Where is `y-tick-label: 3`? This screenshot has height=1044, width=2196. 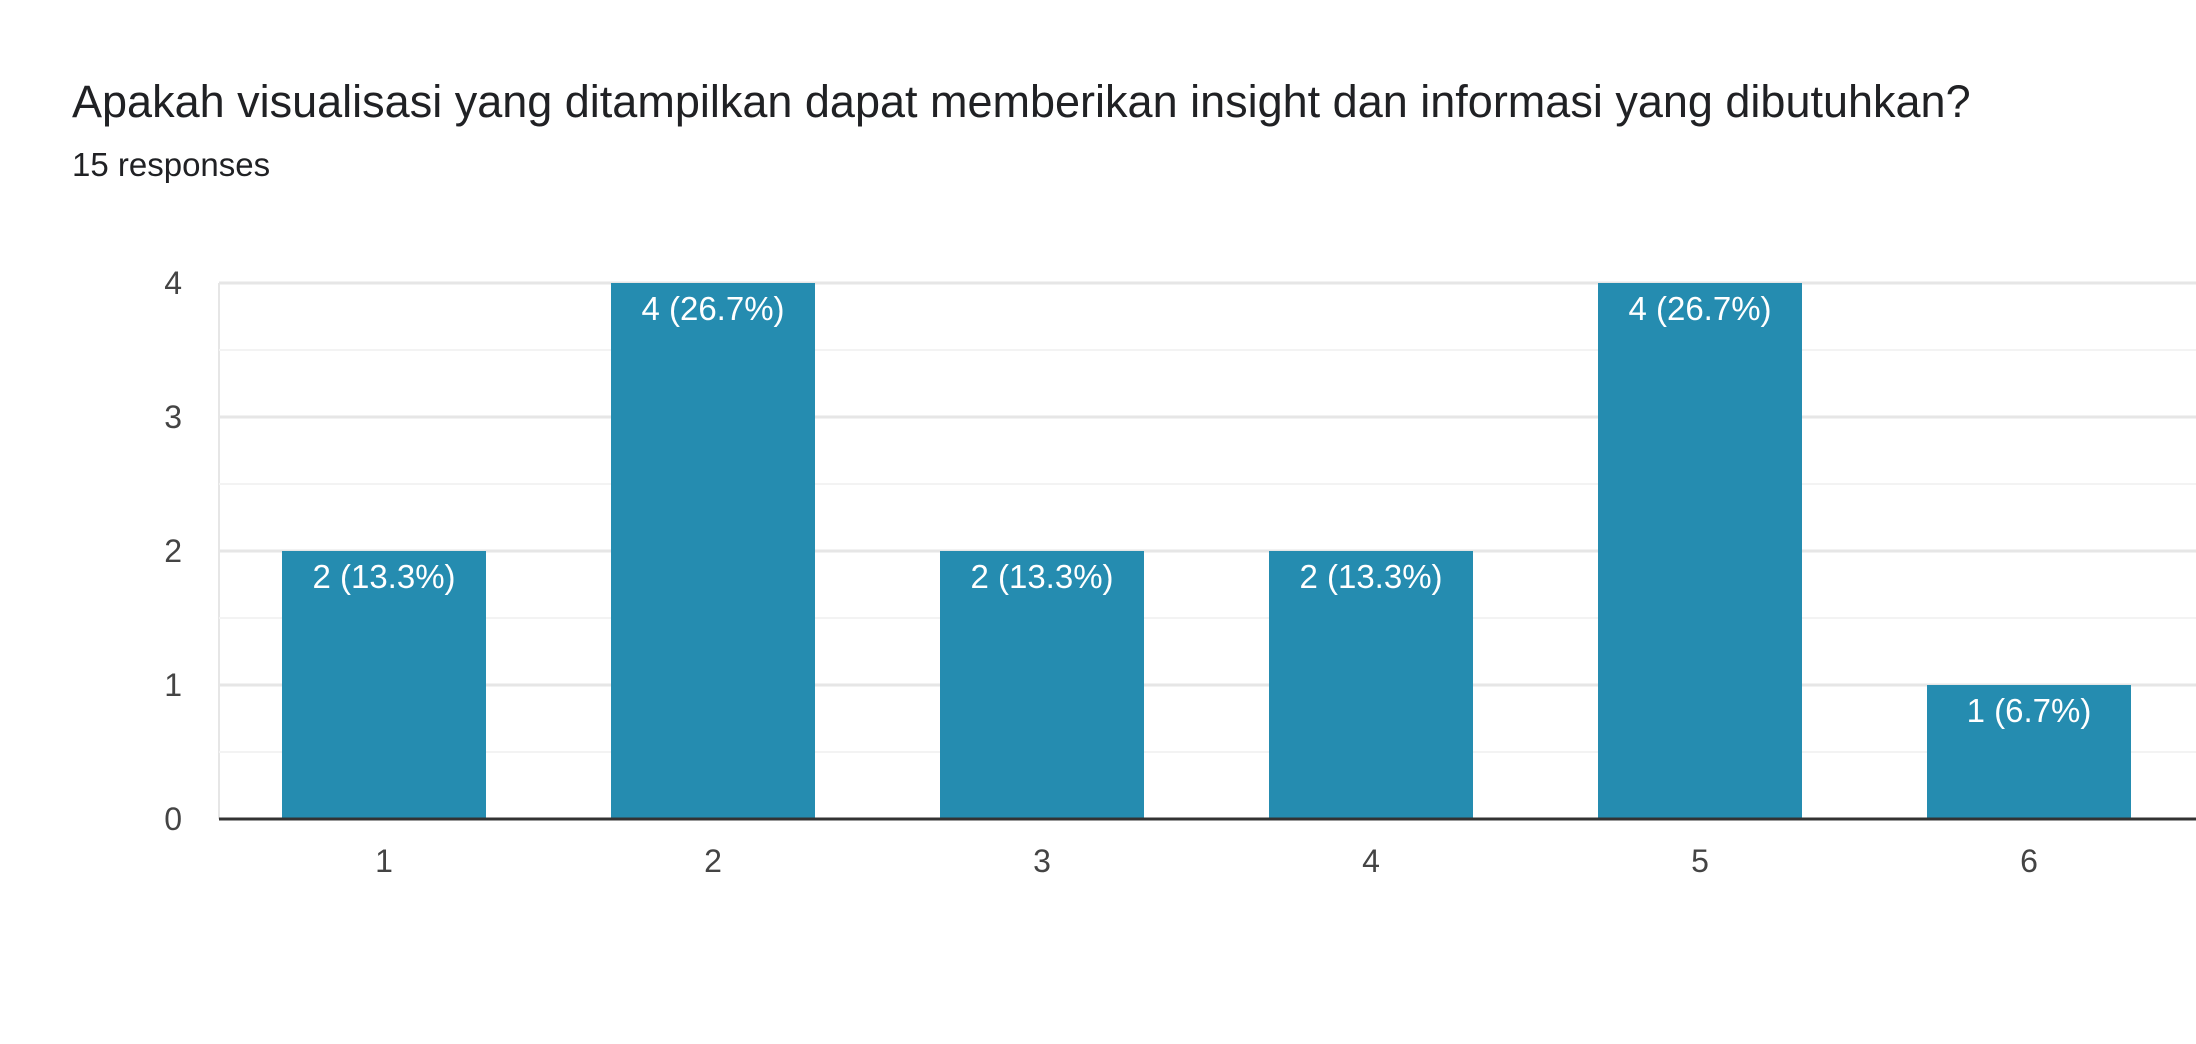 y-tick-label: 3 is located at coordinates (173, 417).